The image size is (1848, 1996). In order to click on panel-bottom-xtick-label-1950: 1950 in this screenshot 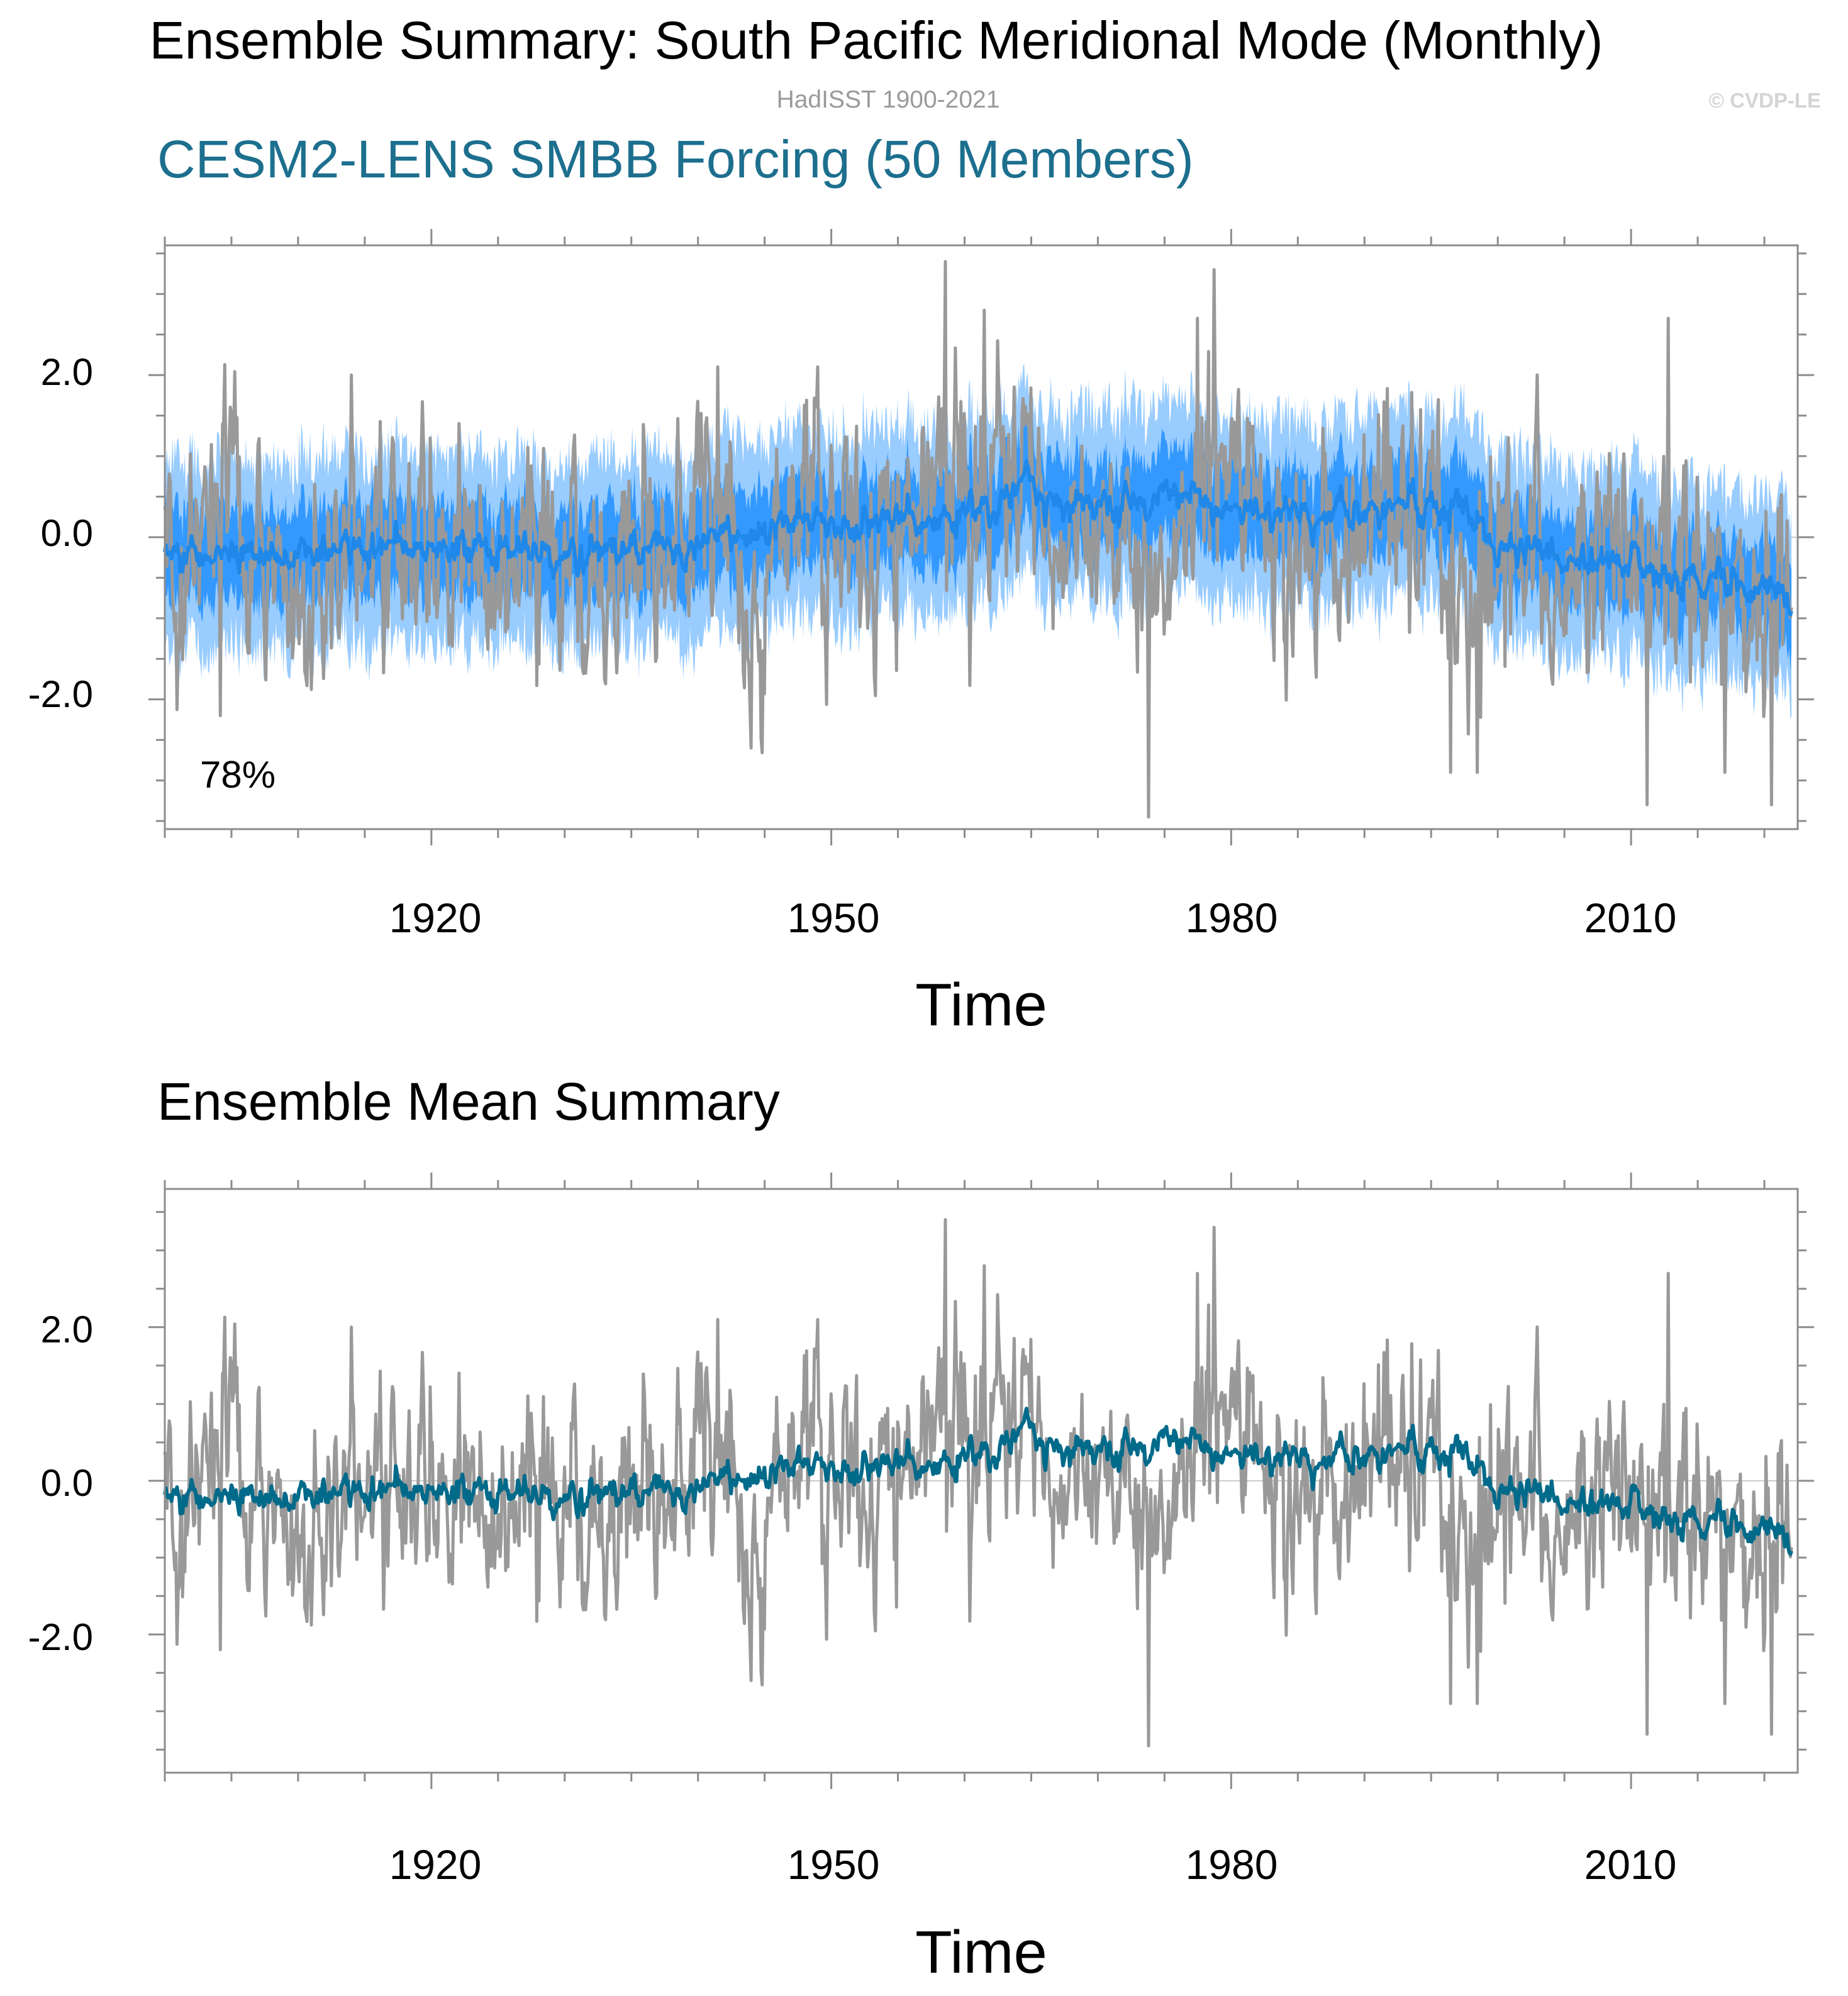, I will do `click(834, 1865)`.